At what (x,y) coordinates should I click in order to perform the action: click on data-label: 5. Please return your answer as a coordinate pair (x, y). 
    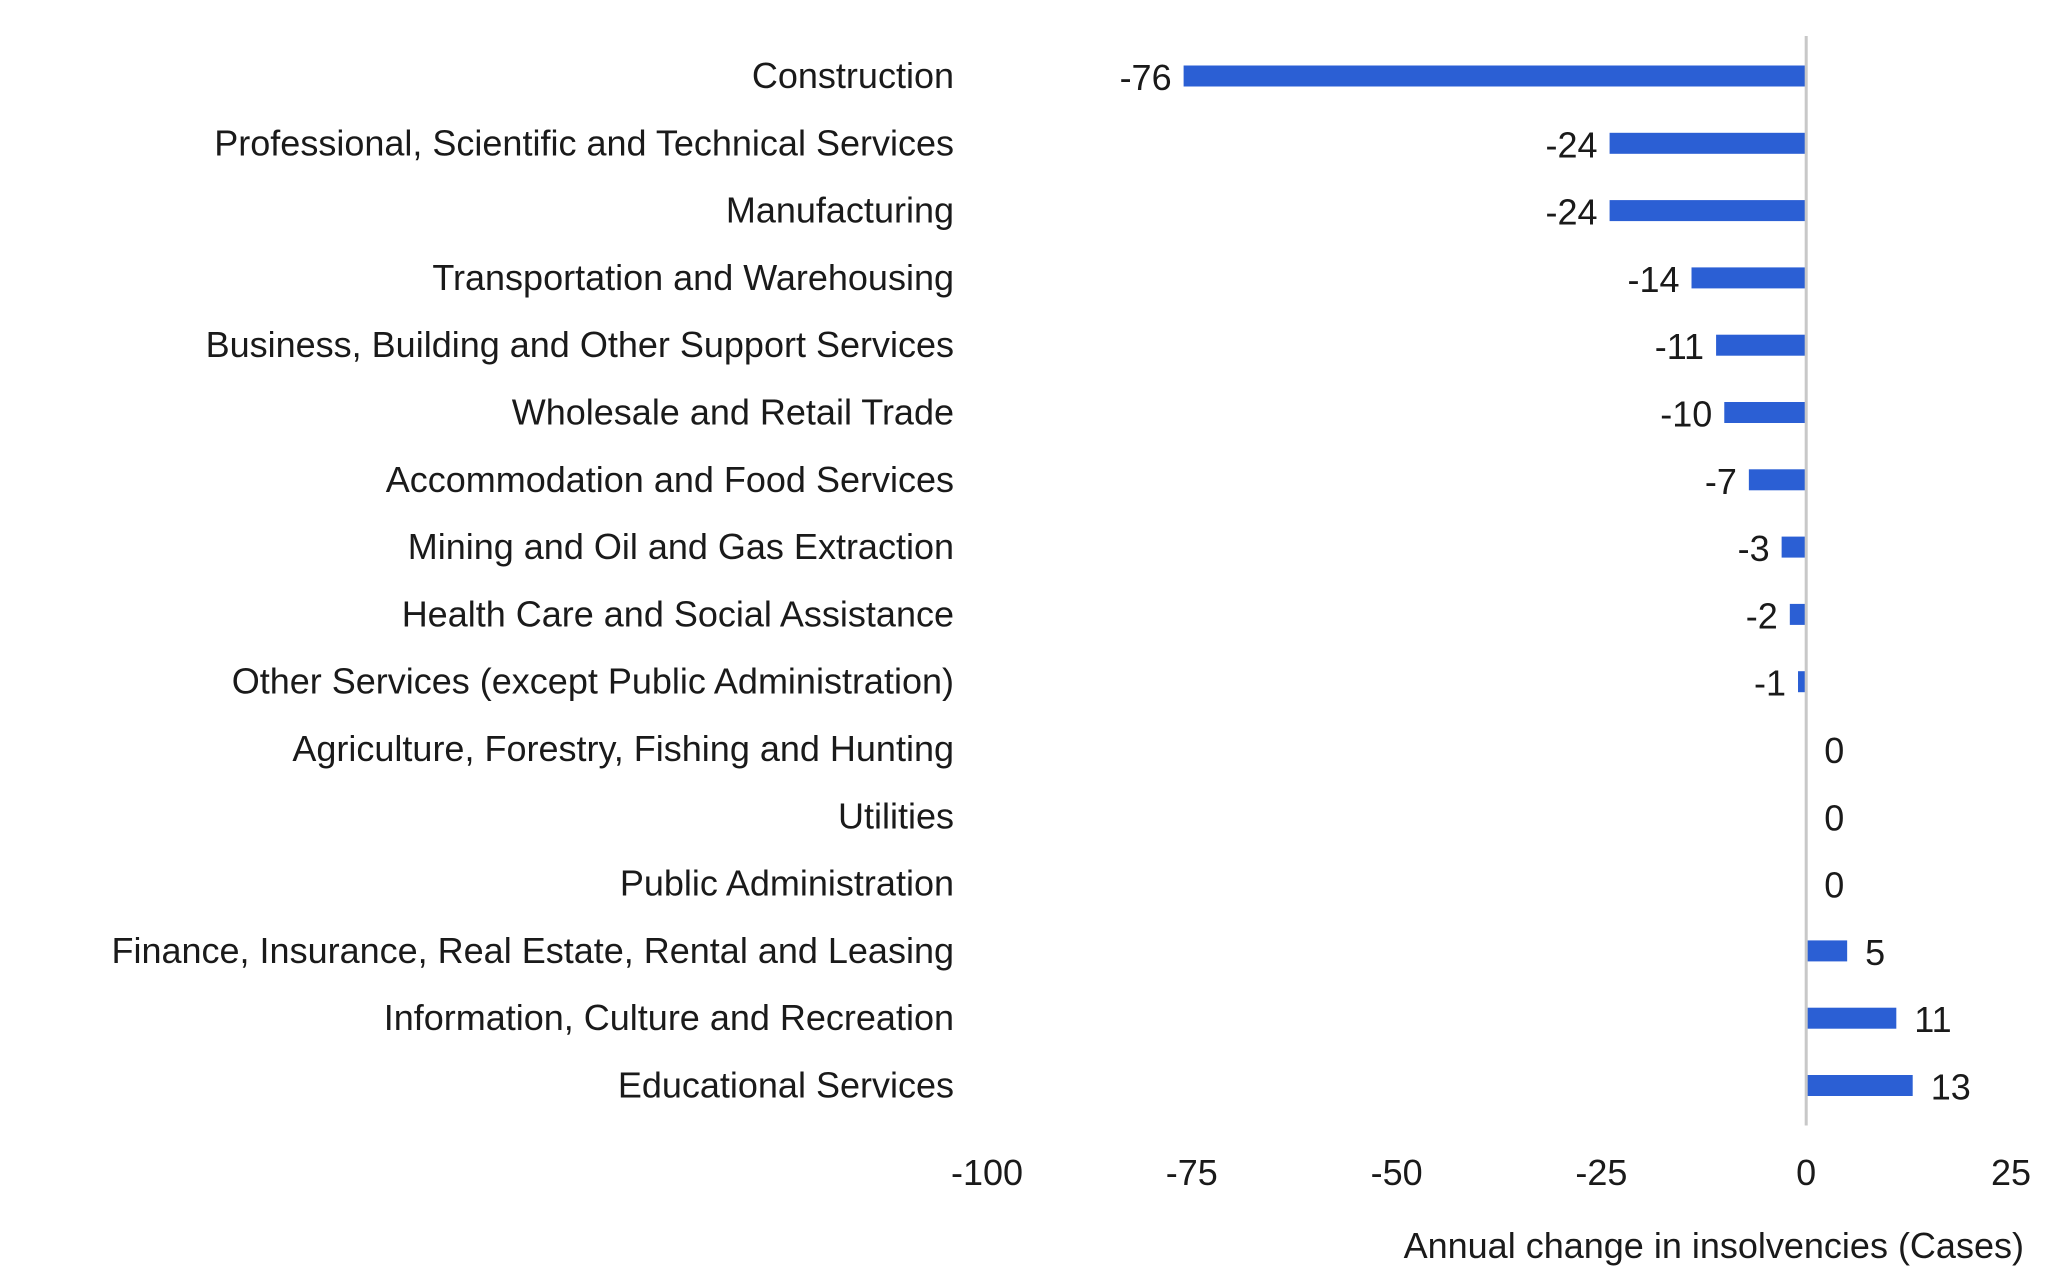
    Looking at the image, I should click on (1875, 952).